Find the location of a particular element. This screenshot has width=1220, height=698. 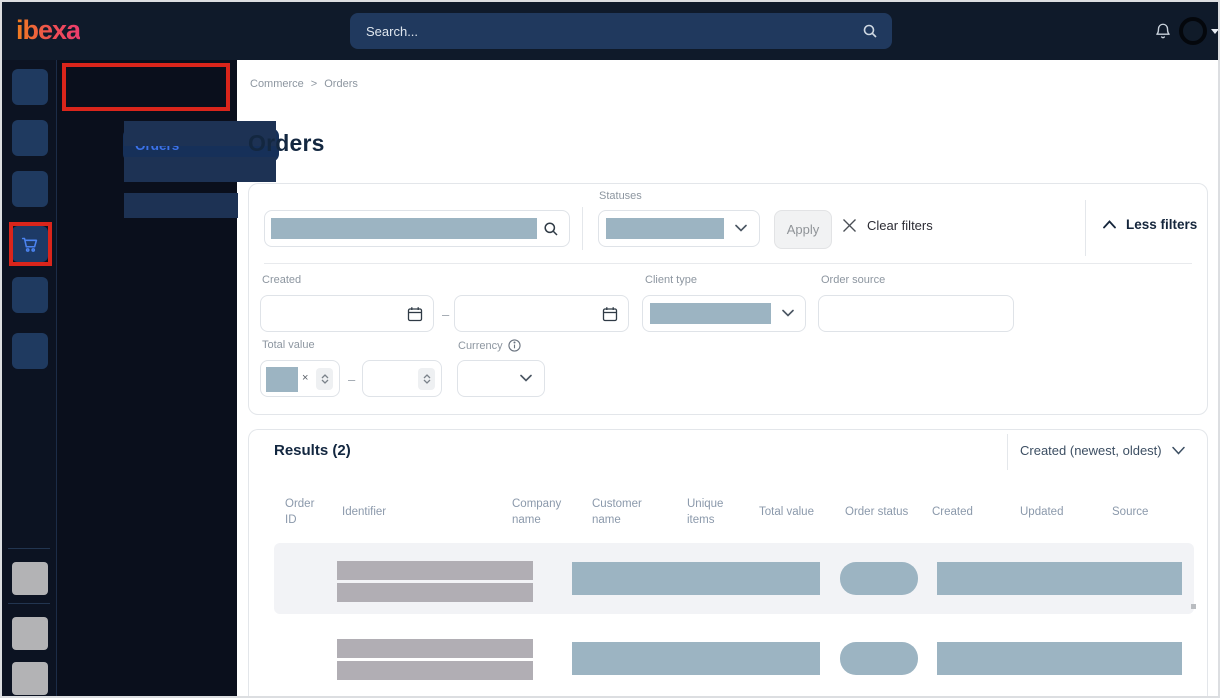

clear-filters-button: Clear filters is located at coordinates (887, 225).